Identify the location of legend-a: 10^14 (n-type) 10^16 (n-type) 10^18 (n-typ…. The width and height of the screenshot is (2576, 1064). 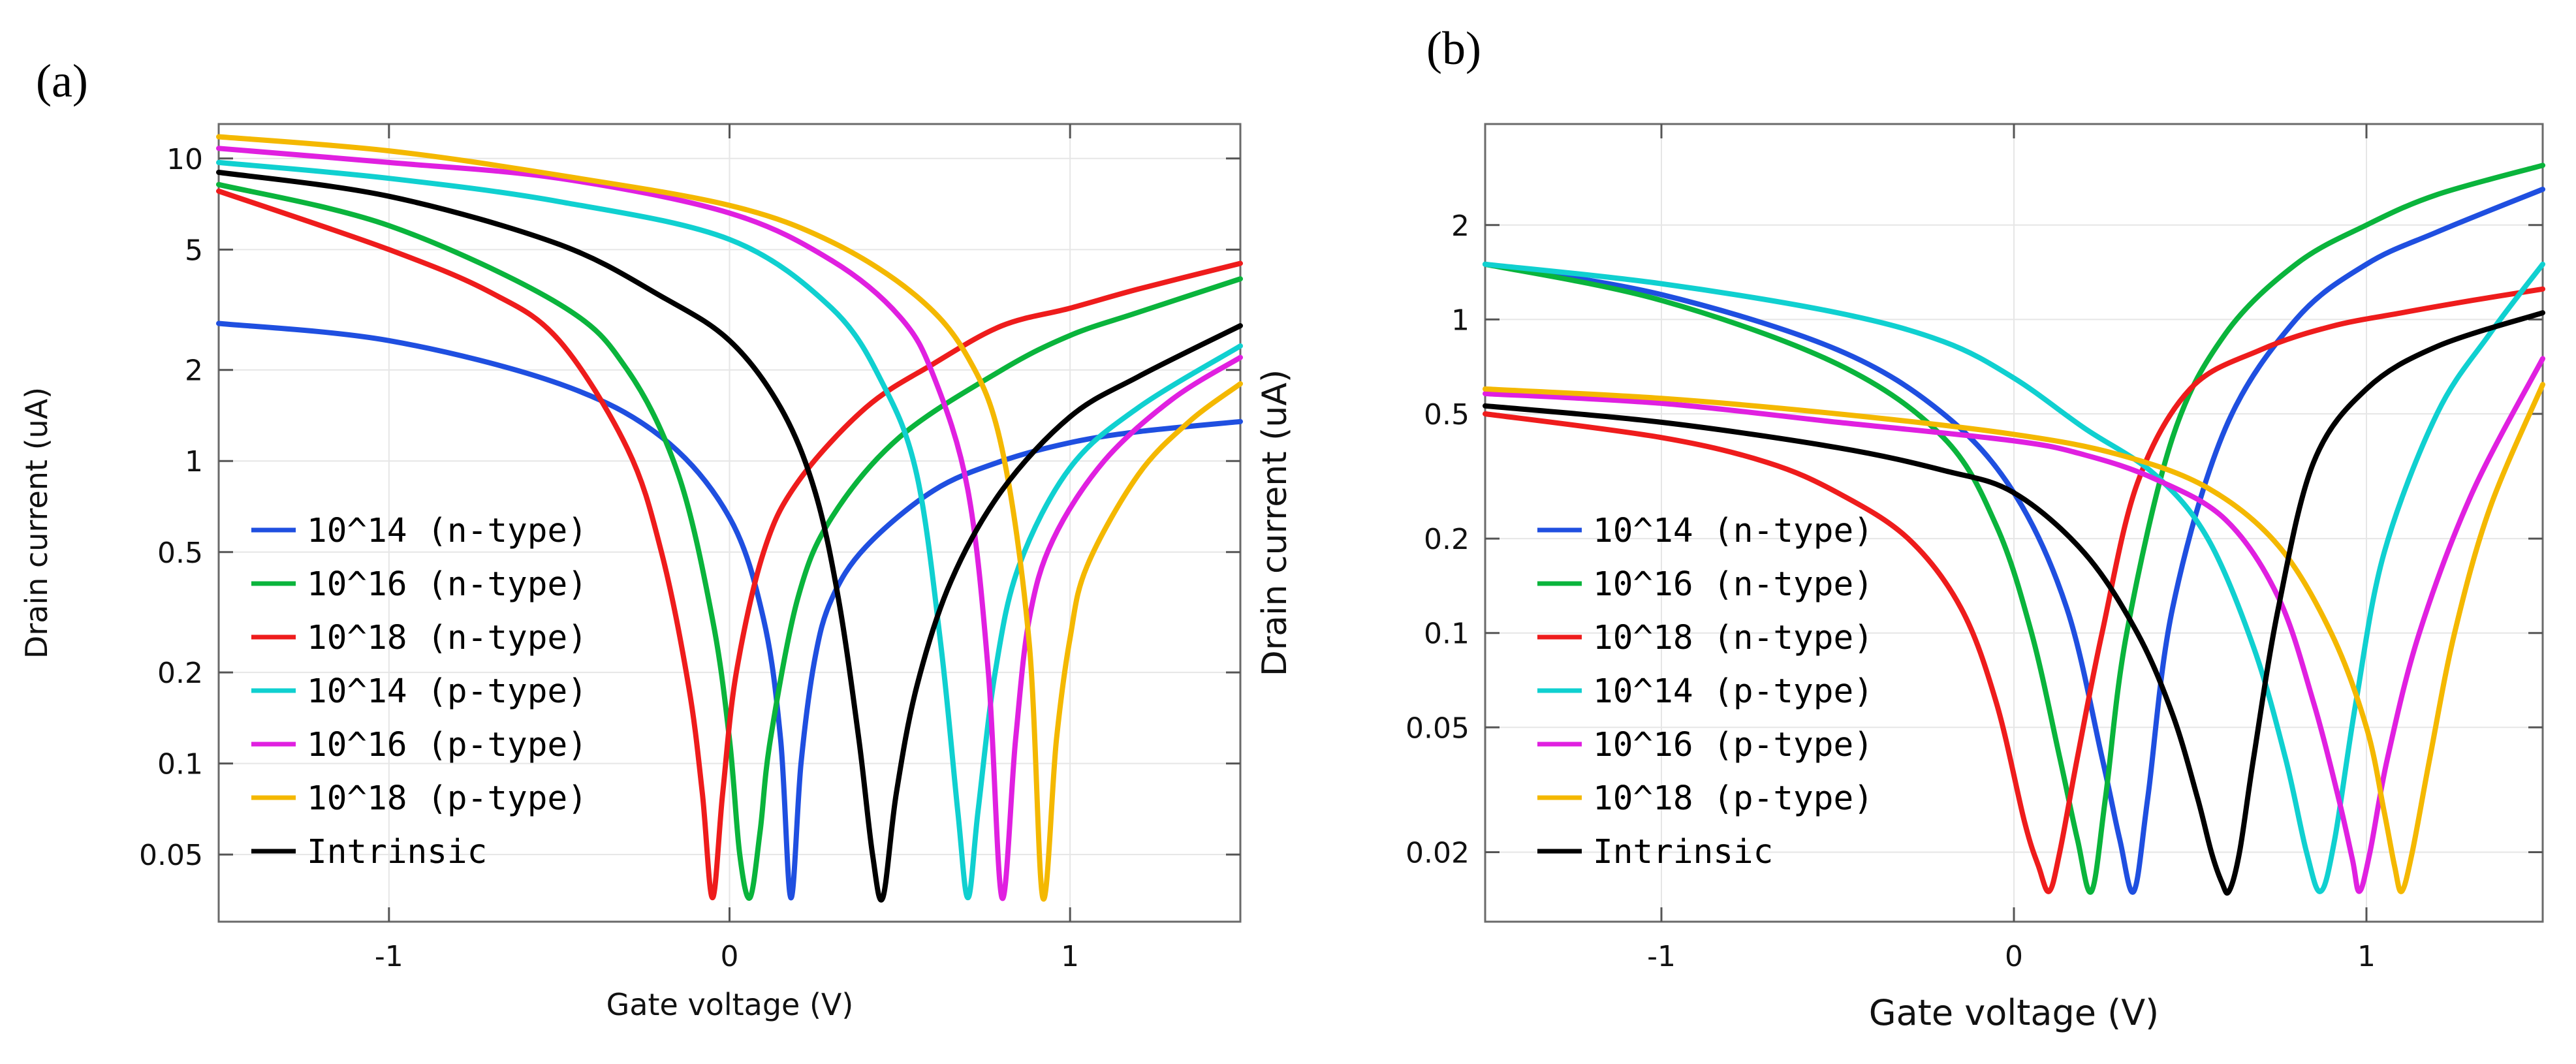
(419, 691).